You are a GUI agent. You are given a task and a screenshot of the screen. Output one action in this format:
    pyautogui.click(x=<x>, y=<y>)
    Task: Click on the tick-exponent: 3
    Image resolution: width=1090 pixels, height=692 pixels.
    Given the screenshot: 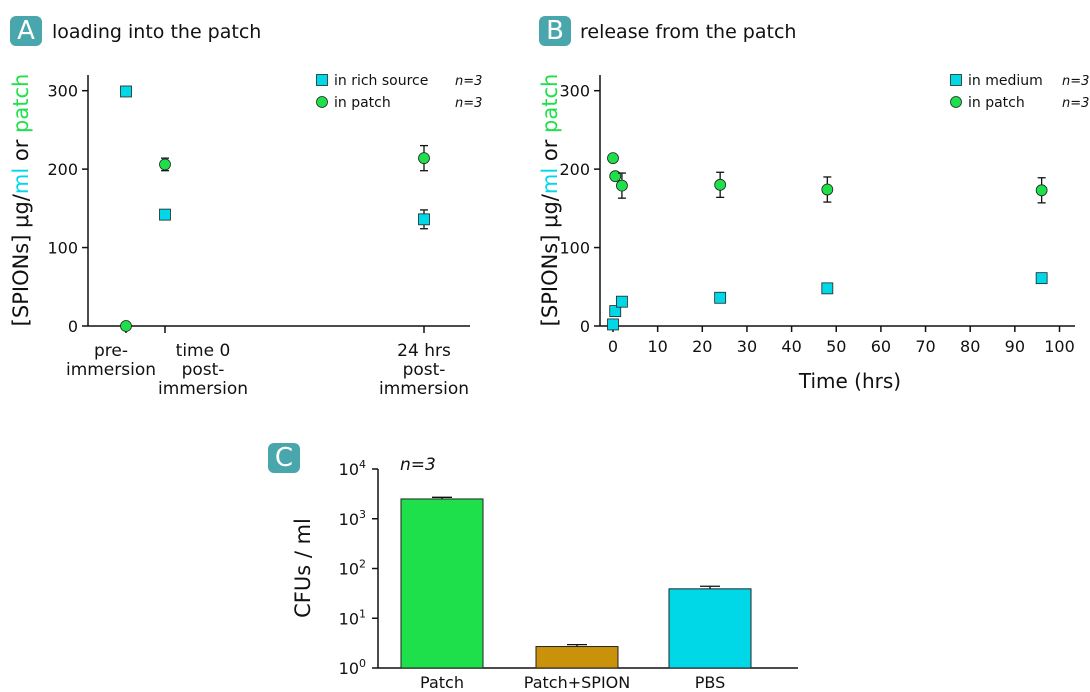 What is the action you would take?
    pyautogui.click(x=362, y=514)
    